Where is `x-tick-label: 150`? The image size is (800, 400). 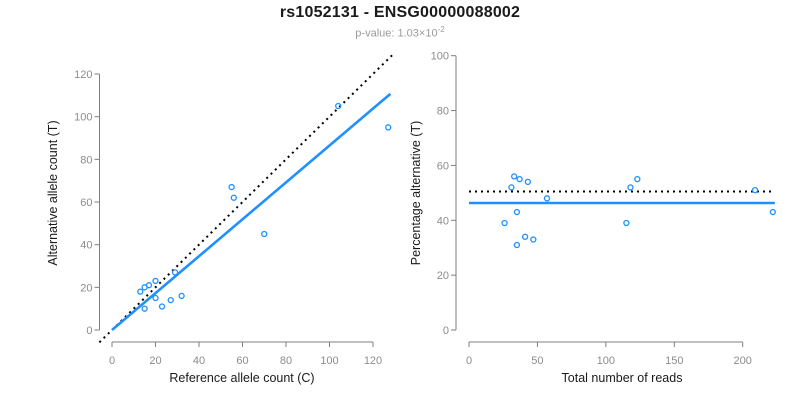 x-tick-label: 150 is located at coordinates (674, 361).